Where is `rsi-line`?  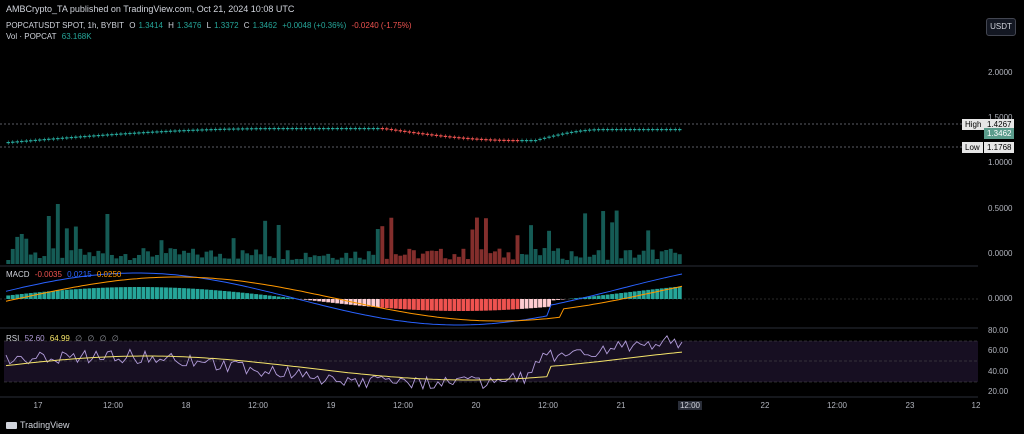 rsi-line is located at coordinates (344, 362).